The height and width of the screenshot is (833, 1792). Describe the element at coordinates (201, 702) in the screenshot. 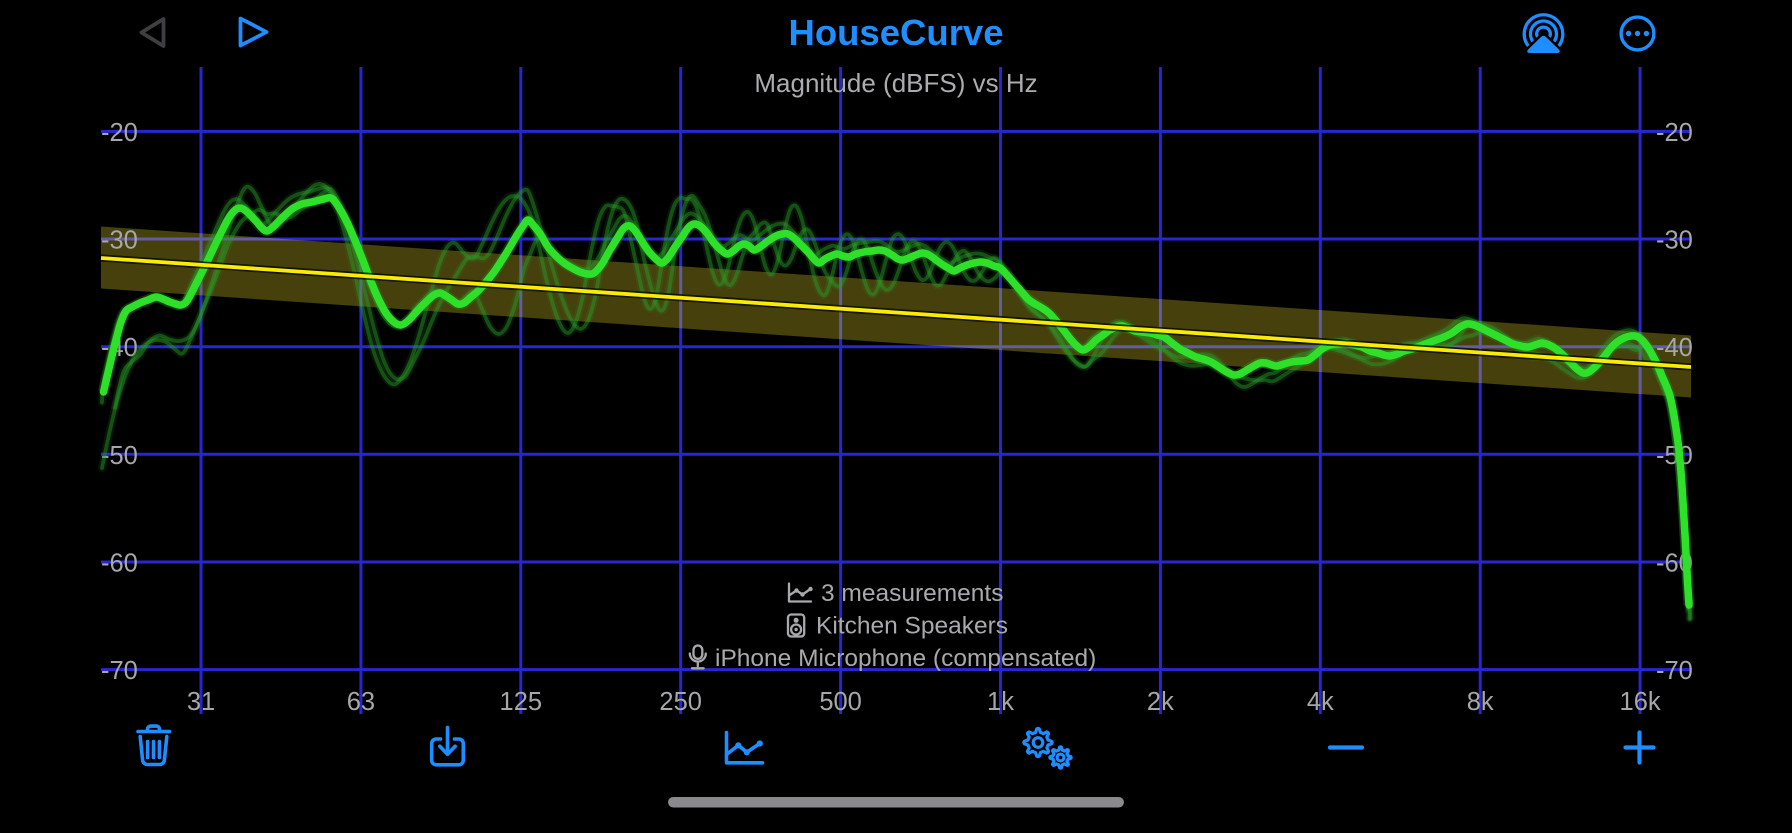

I see `svg-text: 31` at that location.